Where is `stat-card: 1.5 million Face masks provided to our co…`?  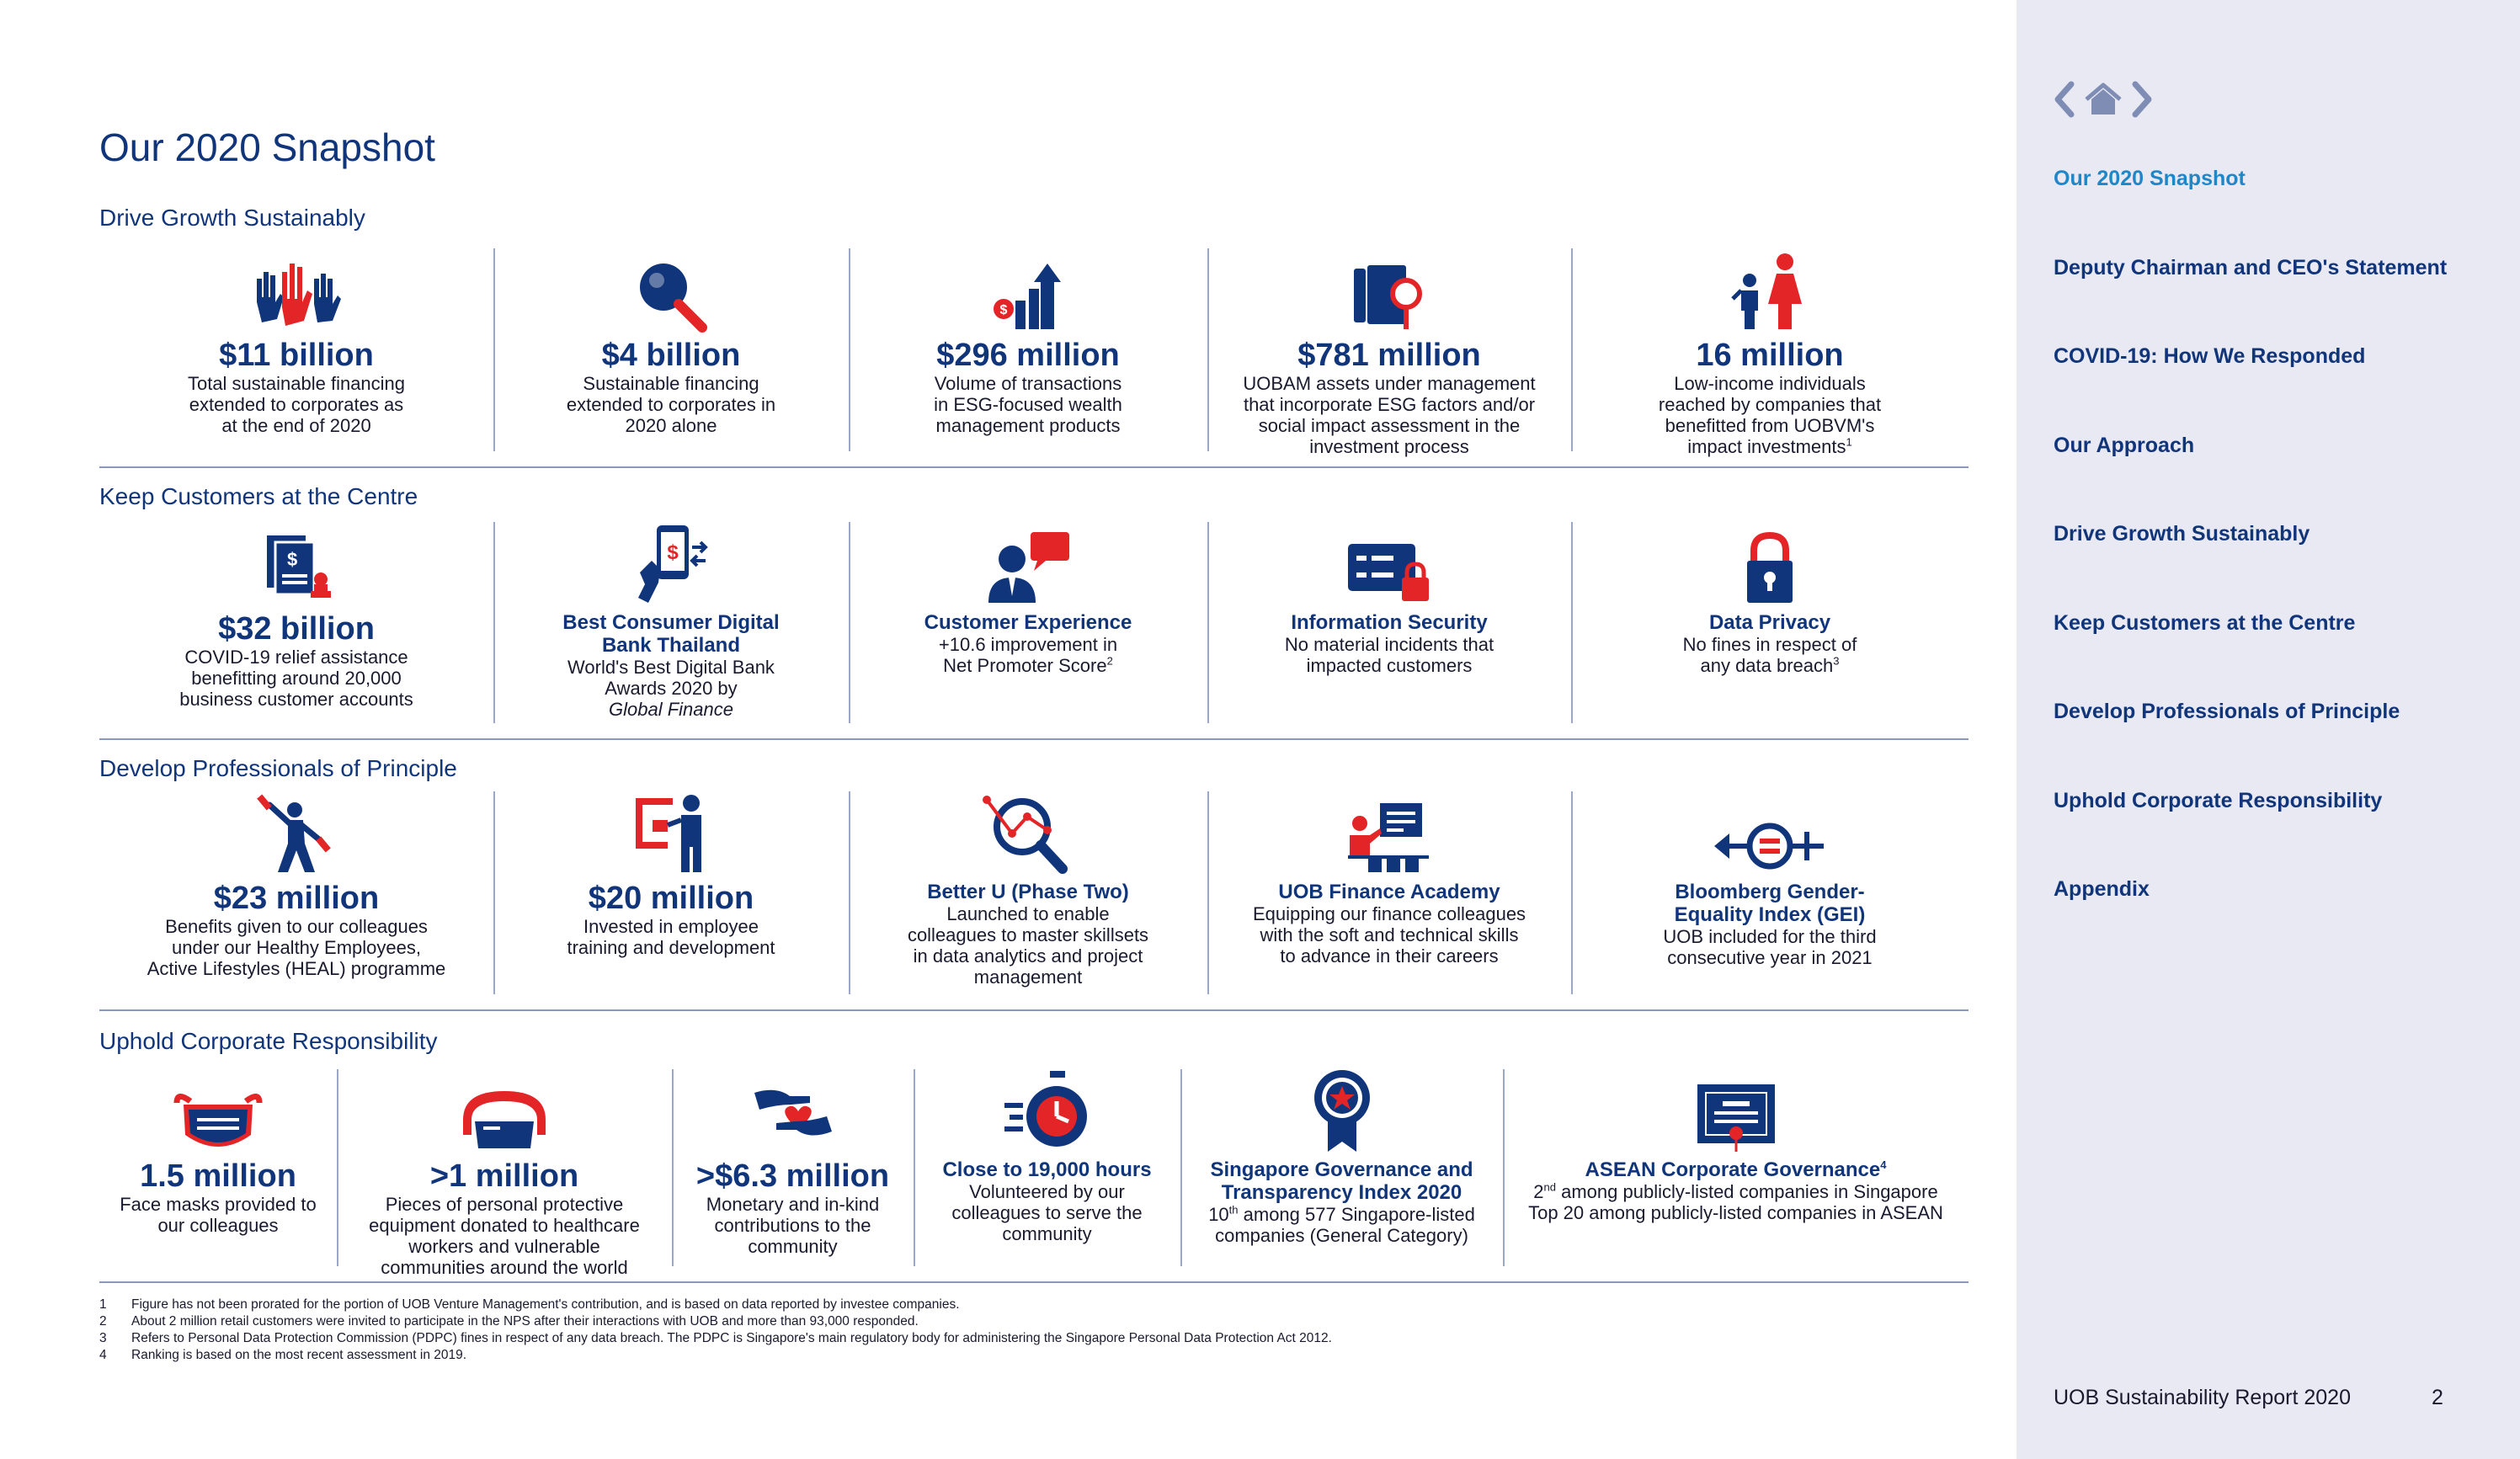 stat-card: 1.5 million Face masks provided to our co… is located at coordinates (218, 1176).